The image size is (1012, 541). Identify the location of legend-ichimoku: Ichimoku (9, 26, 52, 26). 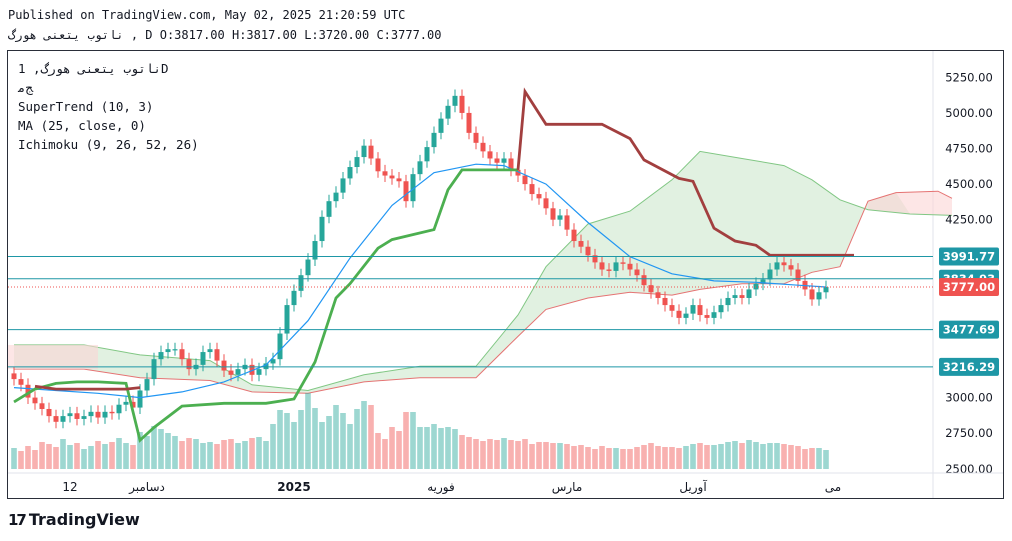
(108, 144).